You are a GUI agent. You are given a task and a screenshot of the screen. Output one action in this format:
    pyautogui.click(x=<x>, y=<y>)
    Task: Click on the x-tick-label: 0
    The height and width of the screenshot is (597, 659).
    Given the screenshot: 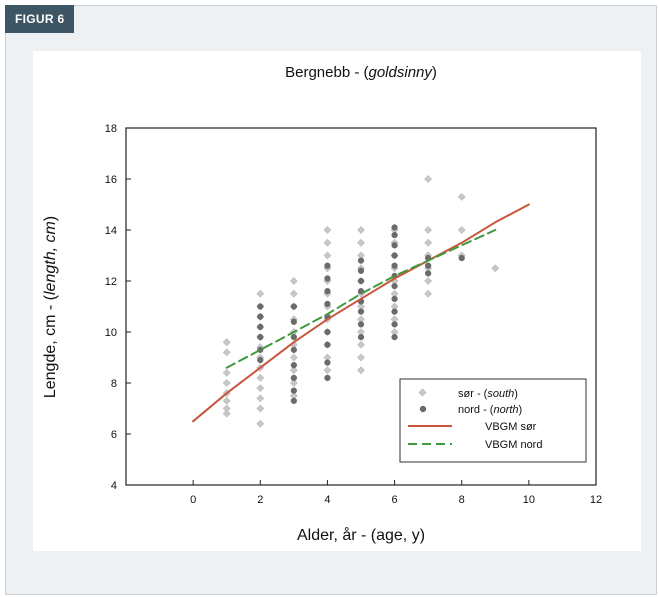 What is the action you would take?
    pyautogui.click(x=193, y=500)
    